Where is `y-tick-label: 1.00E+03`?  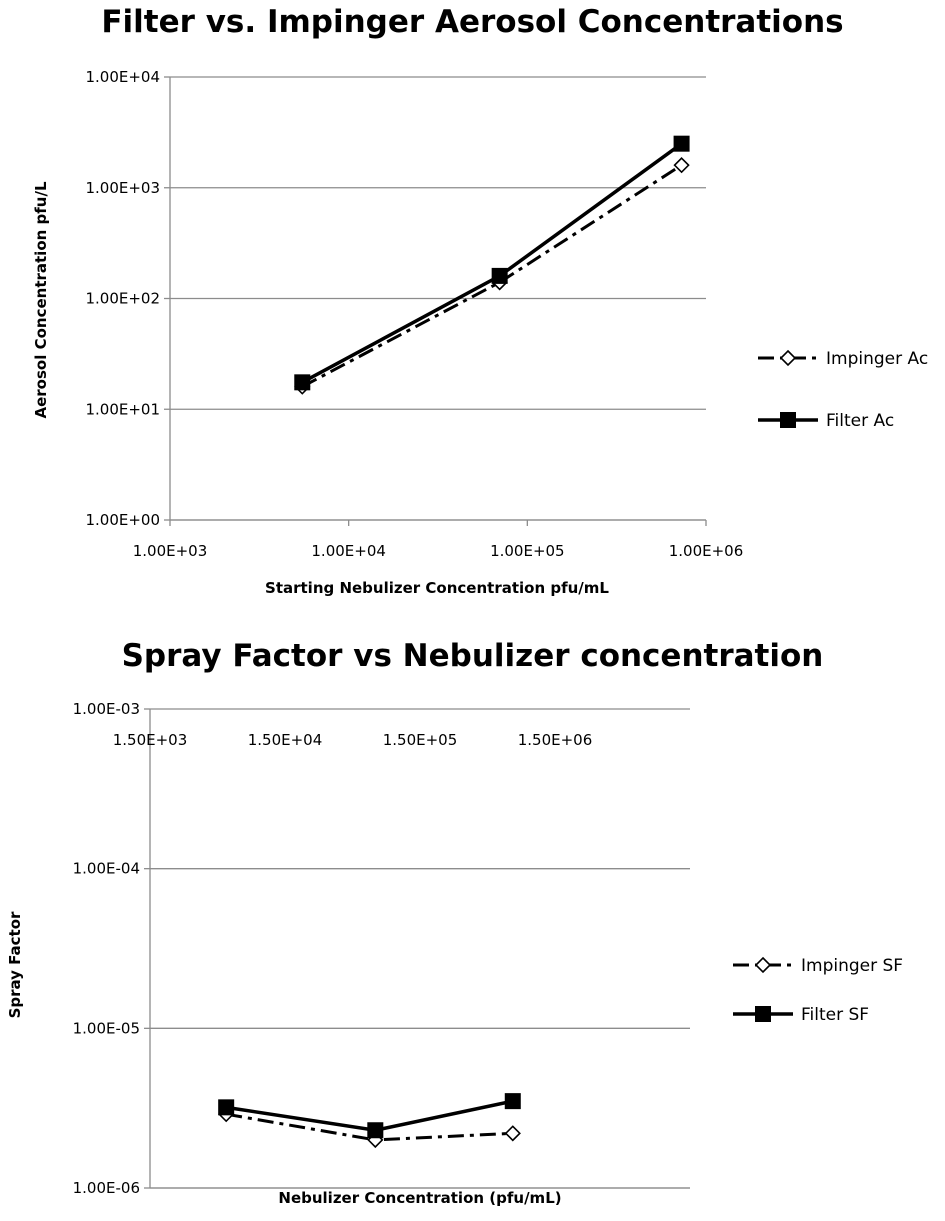 y-tick-label: 1.00E+03 is located at coordinates (122, 188).